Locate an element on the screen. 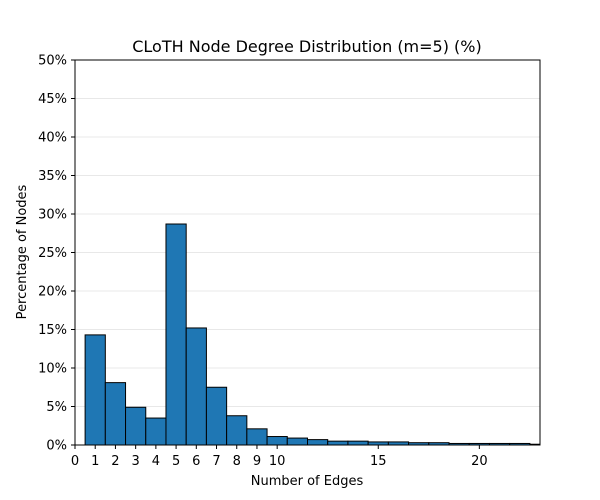  y-tick-label-6: 30% is located at coordinates (52, 215).